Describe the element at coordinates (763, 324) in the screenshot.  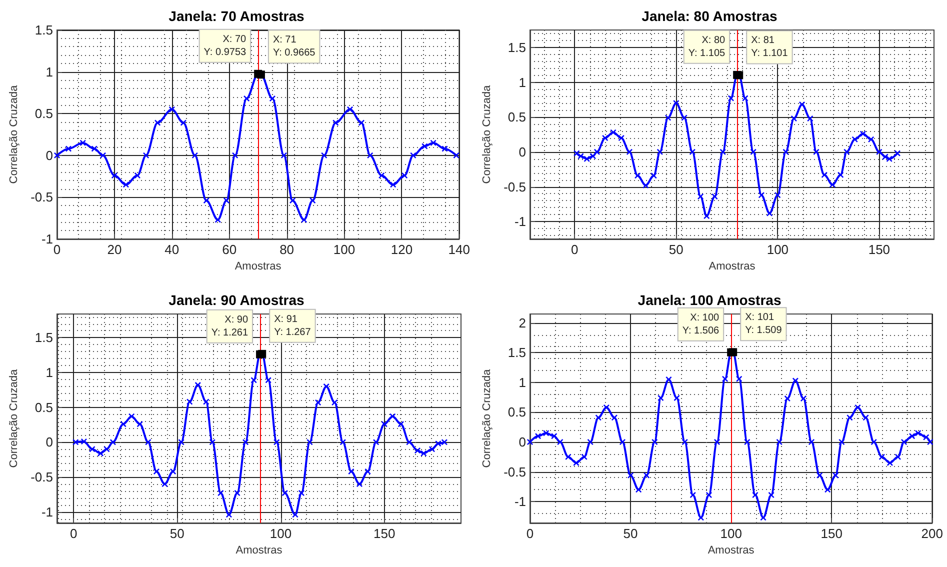
I see `annotation: X: 101 Y: 1.509` at that location.